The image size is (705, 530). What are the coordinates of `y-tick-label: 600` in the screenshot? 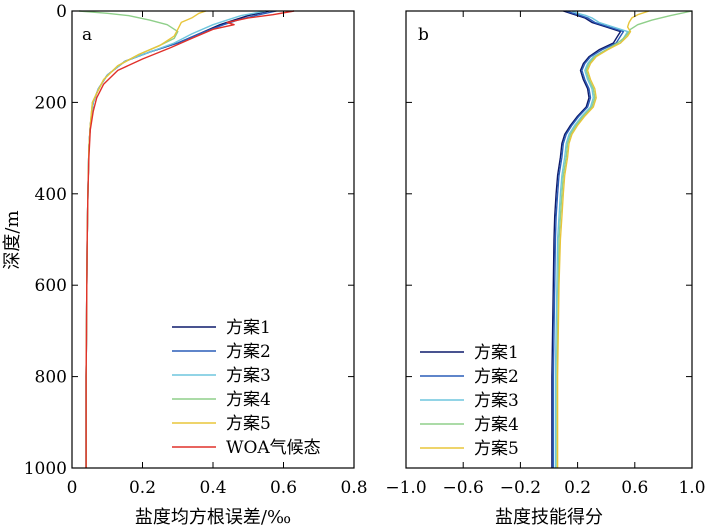 It's located at (51, 286).